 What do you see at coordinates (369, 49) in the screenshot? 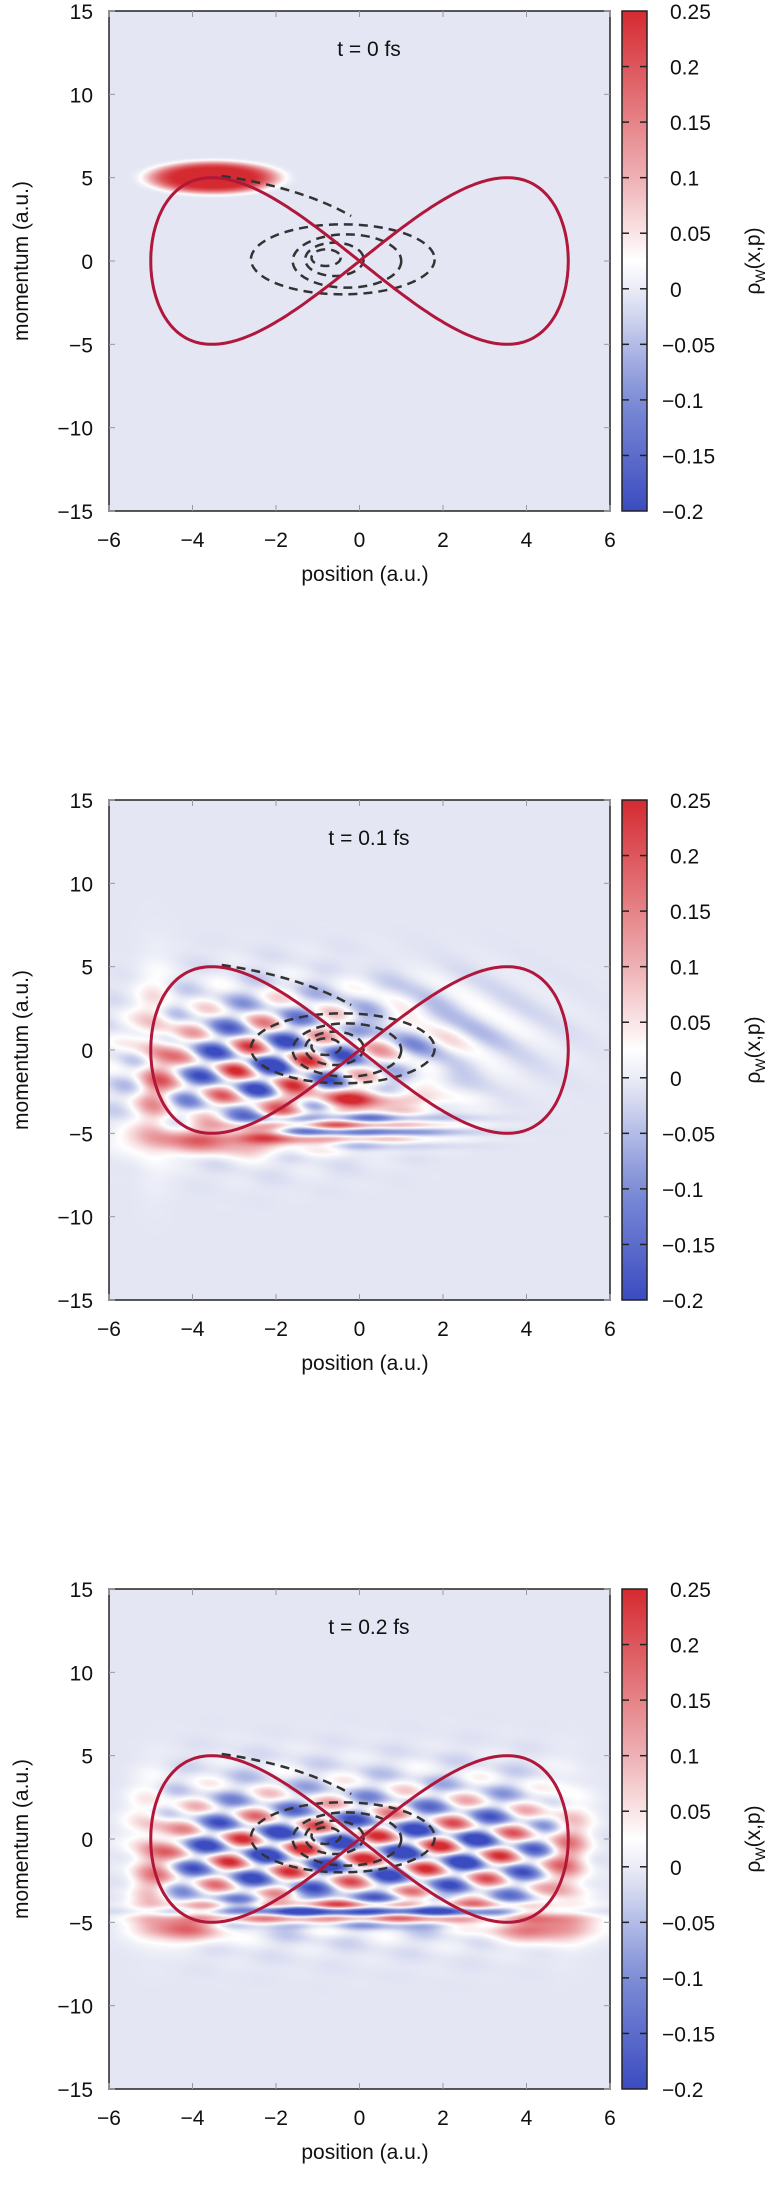
I see `panel-title: t = 0 fs` at bounding box center [369, 49].